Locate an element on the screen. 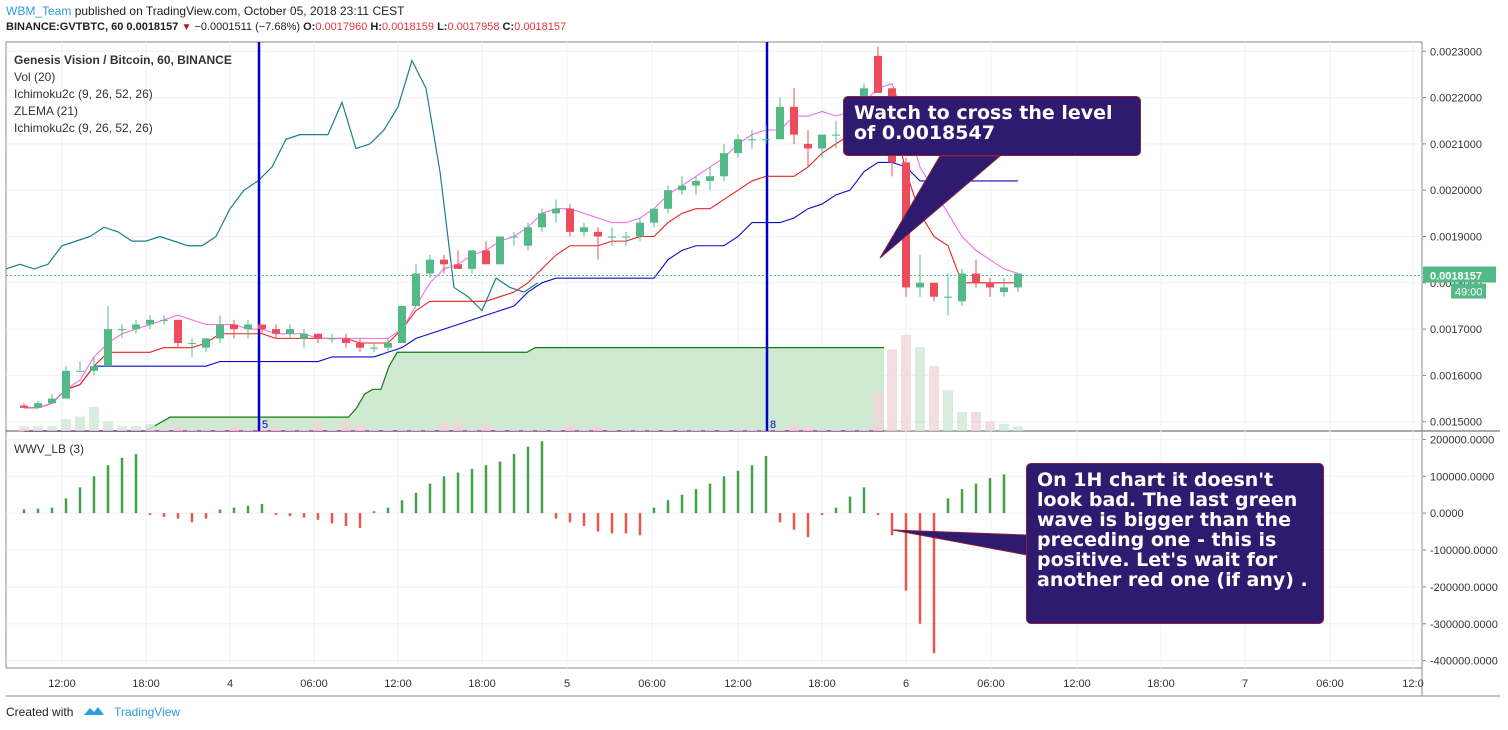 The image size is (1508, 730). y-tick-label: 0.0017000 is located at coordinates (1456, 330).